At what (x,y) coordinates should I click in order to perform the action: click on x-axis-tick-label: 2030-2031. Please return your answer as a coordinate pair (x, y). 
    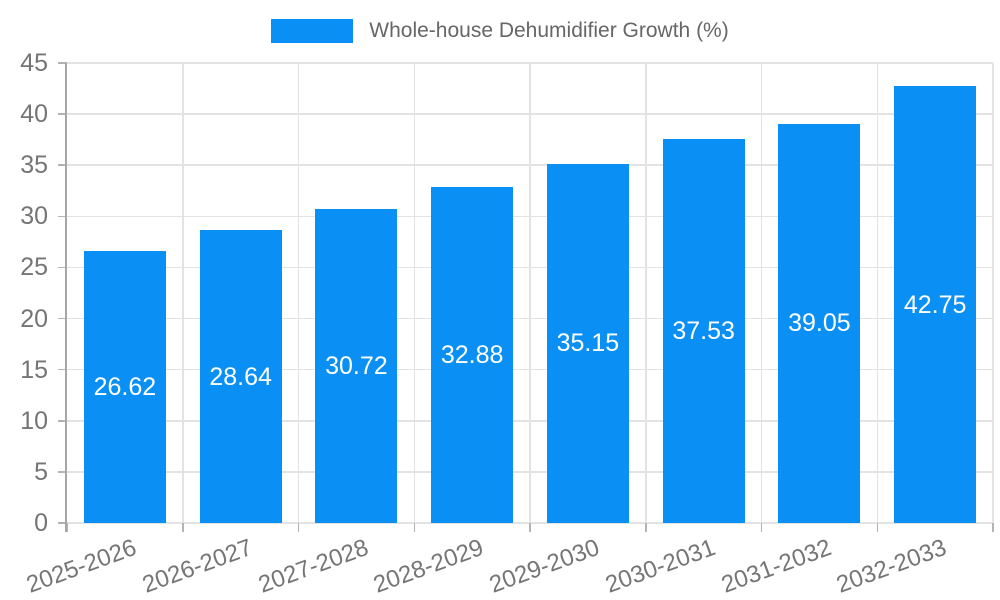
    Looking at the image, I should click on (660, 566).